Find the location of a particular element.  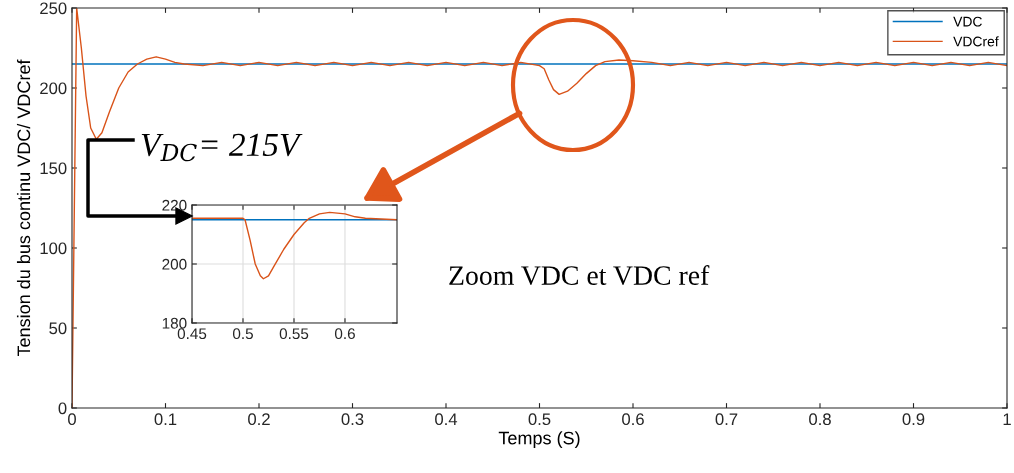

legend-label: VDC is located at coordinates (967, 21).